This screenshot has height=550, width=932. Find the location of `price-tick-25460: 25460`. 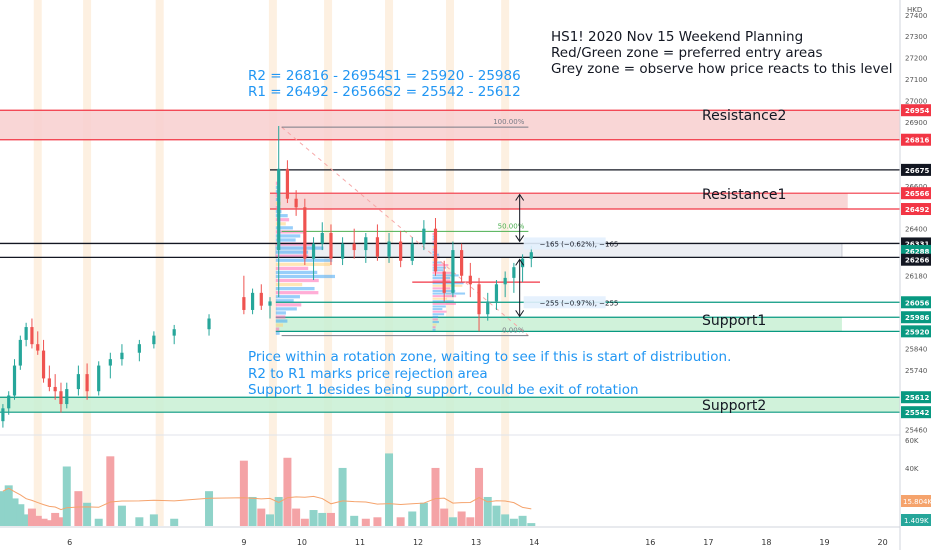

price-tick-25460: 25460 is located at coordinates (916, 431).